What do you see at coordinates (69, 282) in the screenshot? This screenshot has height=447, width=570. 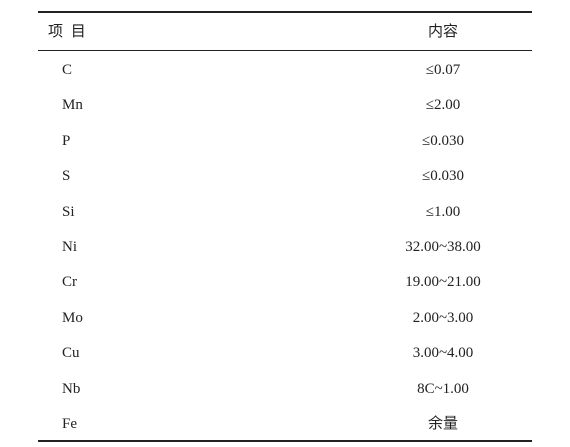 I see `element-cell: Cr` at bounding box center [69, 282].